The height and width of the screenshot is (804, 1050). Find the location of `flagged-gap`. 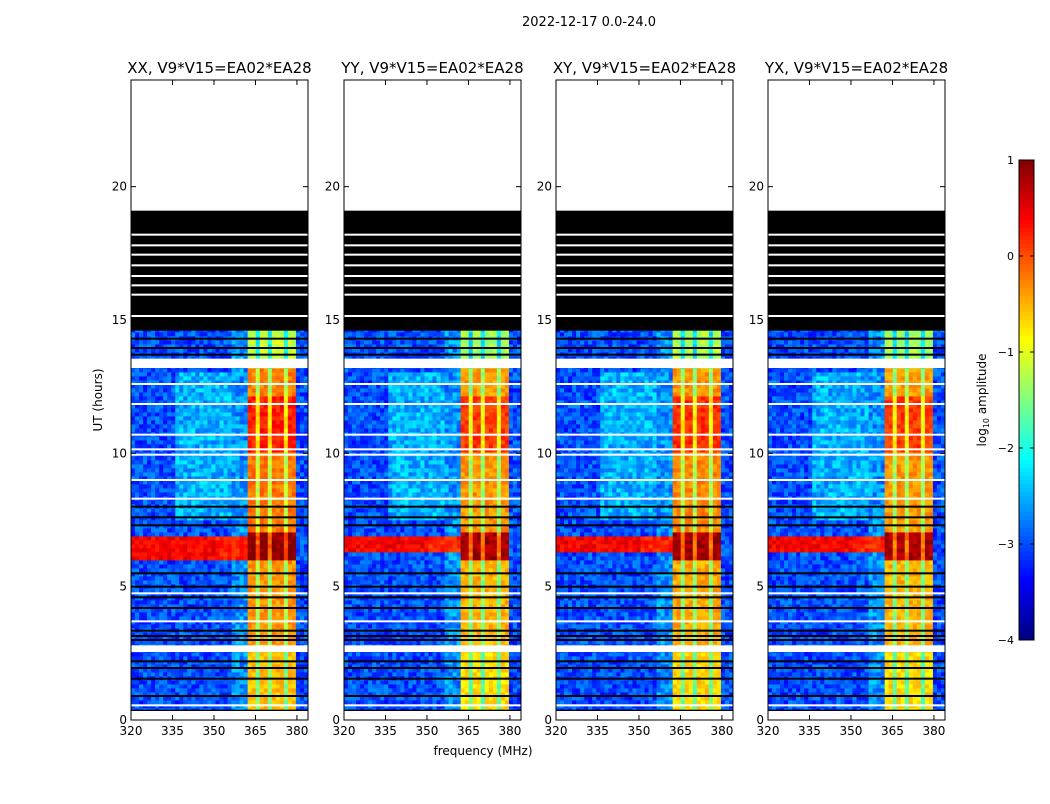

flagged-gap is located at coordinates (219, 285).